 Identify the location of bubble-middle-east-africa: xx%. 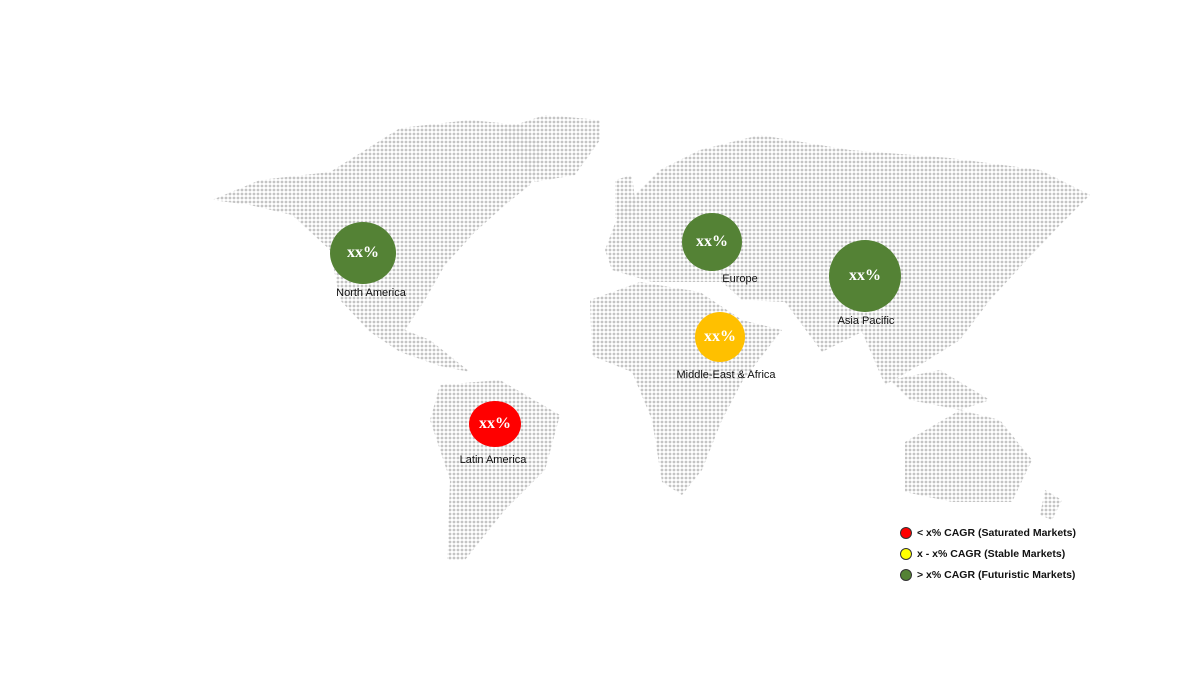
(720, 337).